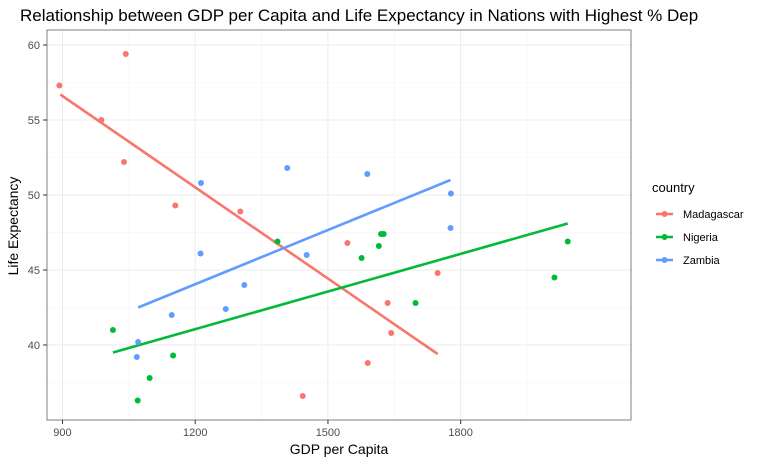 The image size is (763, 470). I want to click on x-axis-title: GDP per Capita, so click(339, 449).